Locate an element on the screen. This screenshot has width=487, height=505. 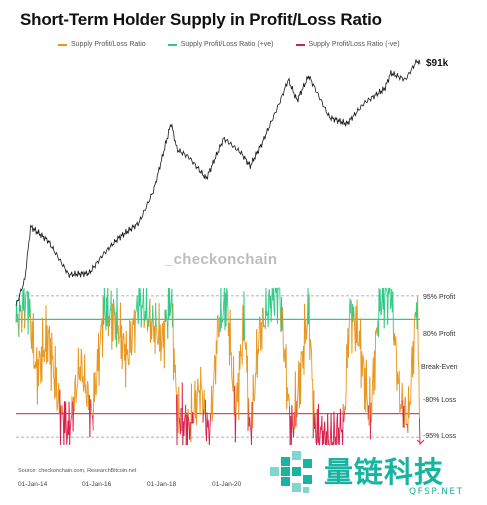
x-tick-2020: 01-Jan-20 is located at coordinates (227, 484).